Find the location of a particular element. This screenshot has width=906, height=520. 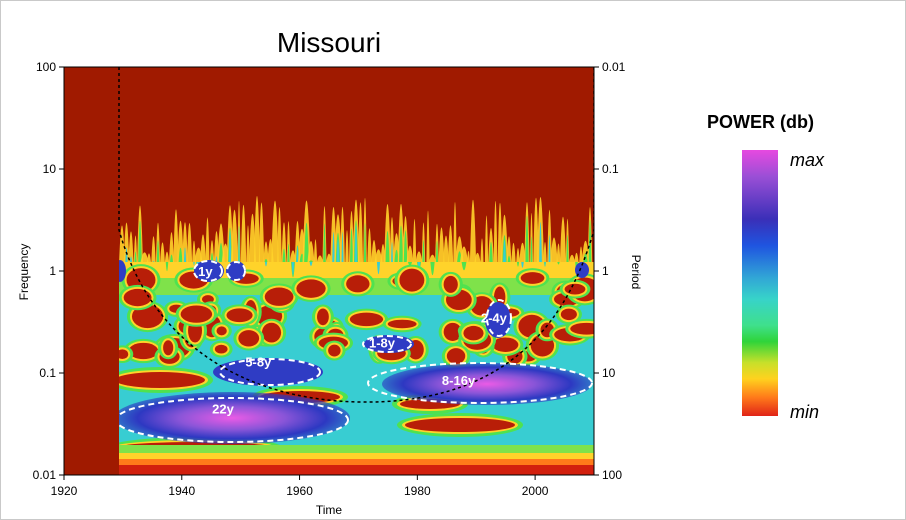

y-tick-label-right: 10 is located at coordinates (609, 373).